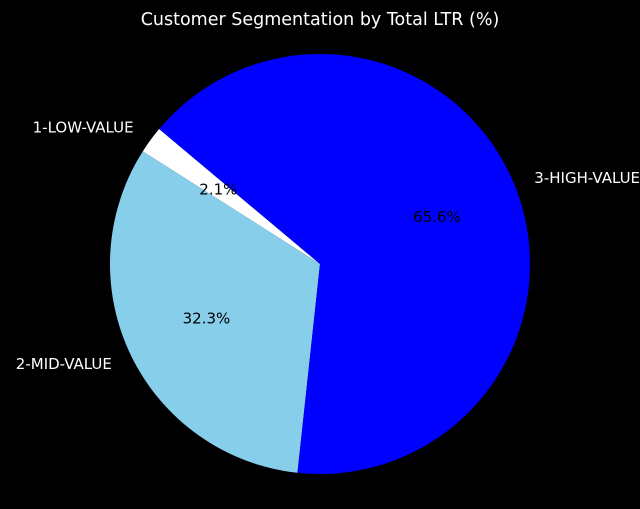 The width and height of the screenshot is (640, 509). I want to click on slice-label-2-mid-value: 2-MID-VALUE, so click(64, 364).